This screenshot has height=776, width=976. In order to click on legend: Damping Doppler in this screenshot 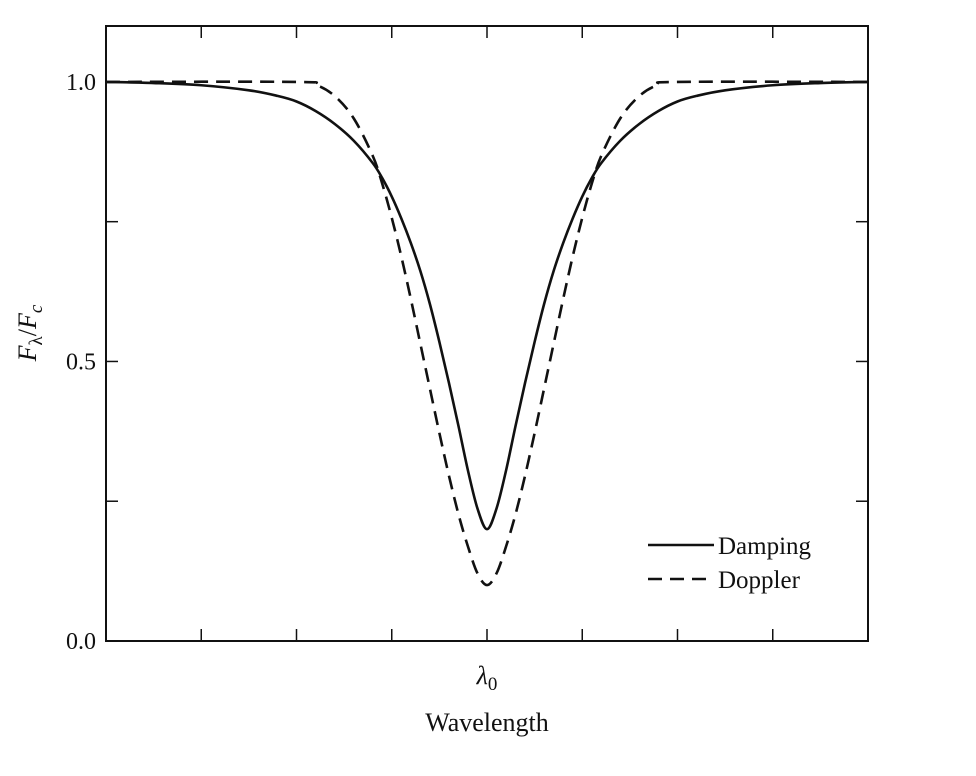, I will do `click(730, 563)`.